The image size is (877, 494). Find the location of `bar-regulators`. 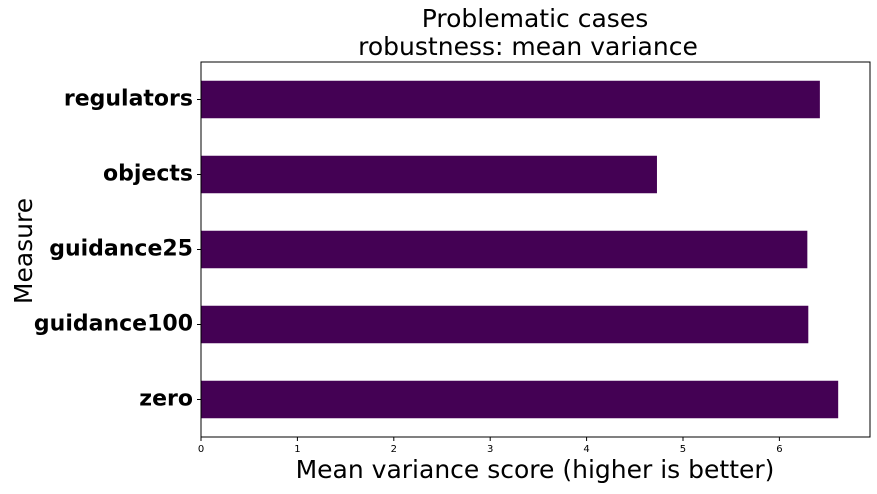

bar-regulators is located at coordinates (510, 99).